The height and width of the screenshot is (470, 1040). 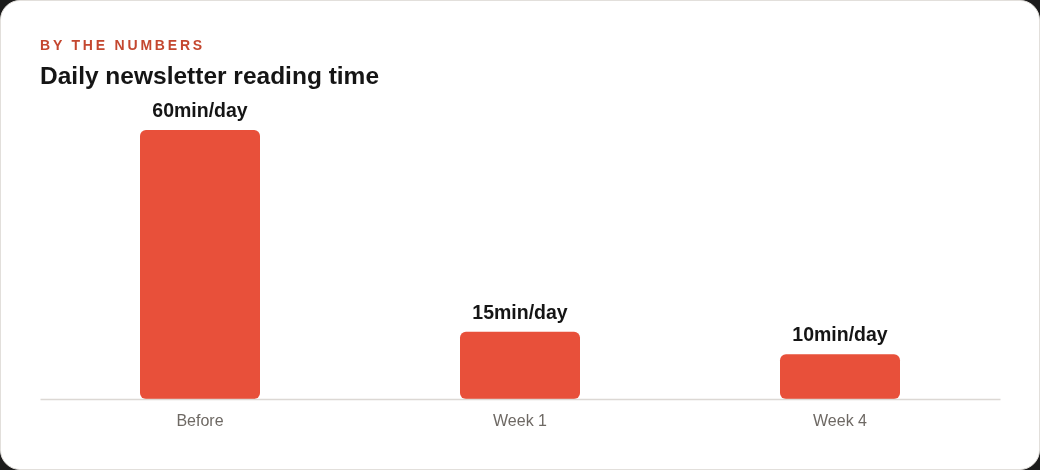 What do you see at coordinates (200, 110) in the screenshot?
I see `data-label: 60min/day` at bounding box center [200, 110].